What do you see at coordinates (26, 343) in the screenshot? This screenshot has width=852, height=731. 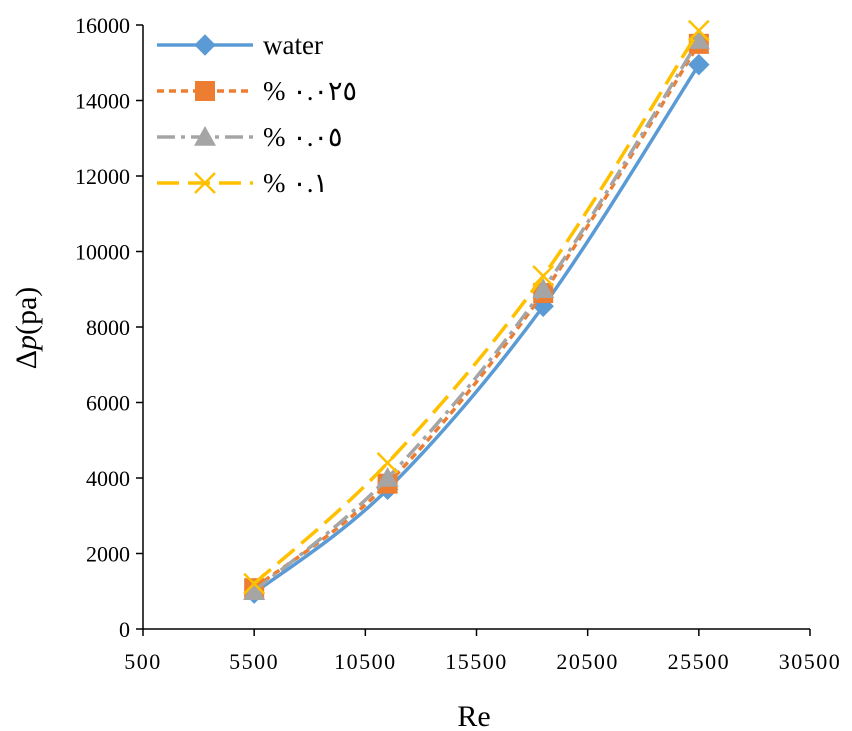 I see `y-axis-title-italic: p` at bounding box center [26, 343].